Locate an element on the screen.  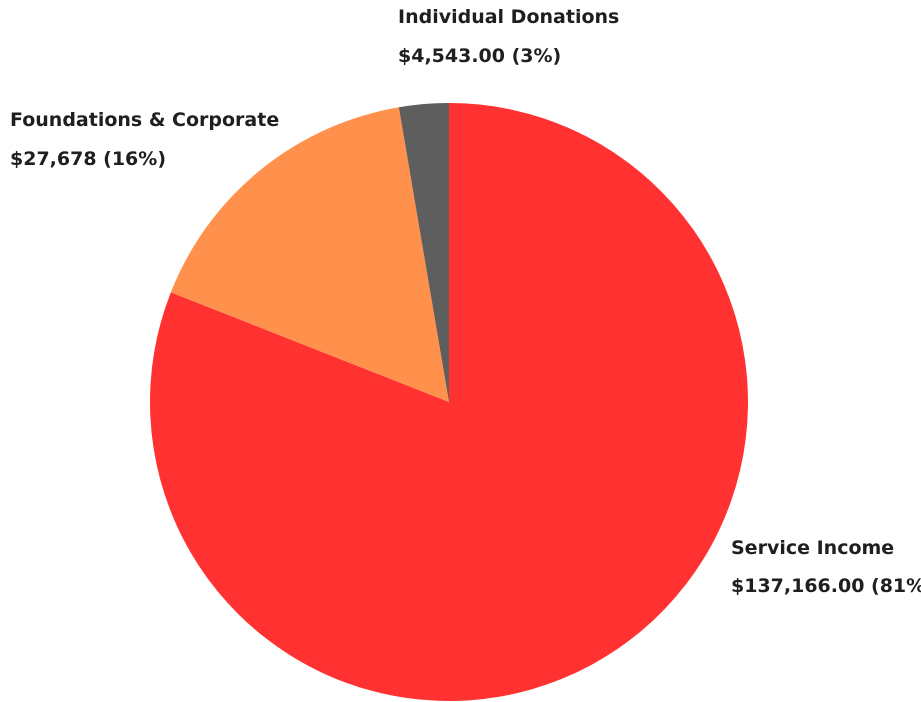
pie-slice-foundations-corporate is located at coordinates (309, 255).